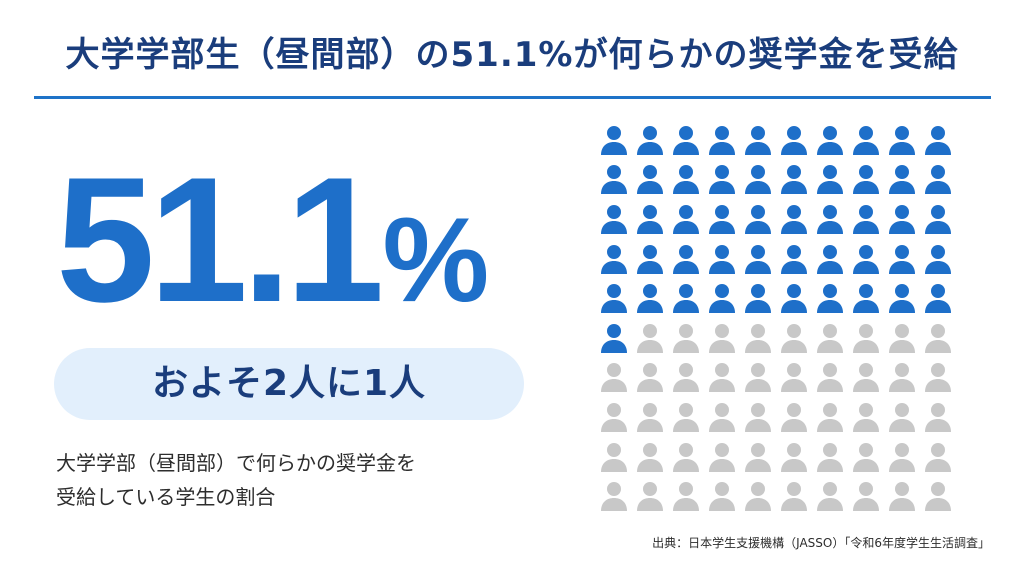 The image size is (1024, 576). Describe the element at coordinates (512, 55) in the screenshot. I see `page-title: 大学学部生（昼間部）の51.1%が何らかの奨学金を受給` at that location.